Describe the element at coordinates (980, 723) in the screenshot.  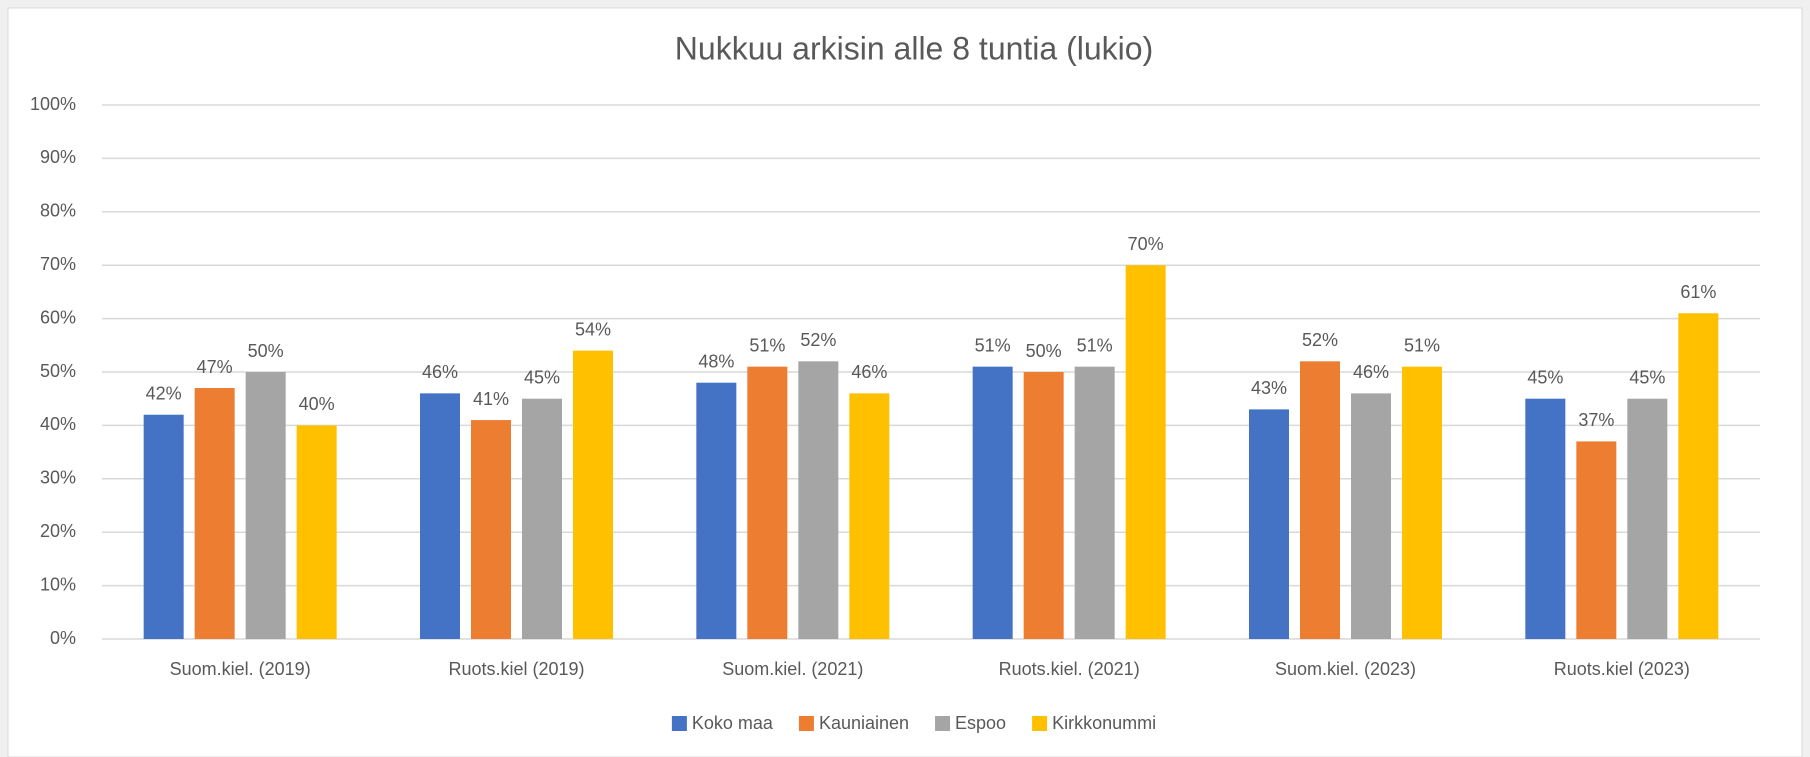
I see `legend-label: Espoo` at that location.